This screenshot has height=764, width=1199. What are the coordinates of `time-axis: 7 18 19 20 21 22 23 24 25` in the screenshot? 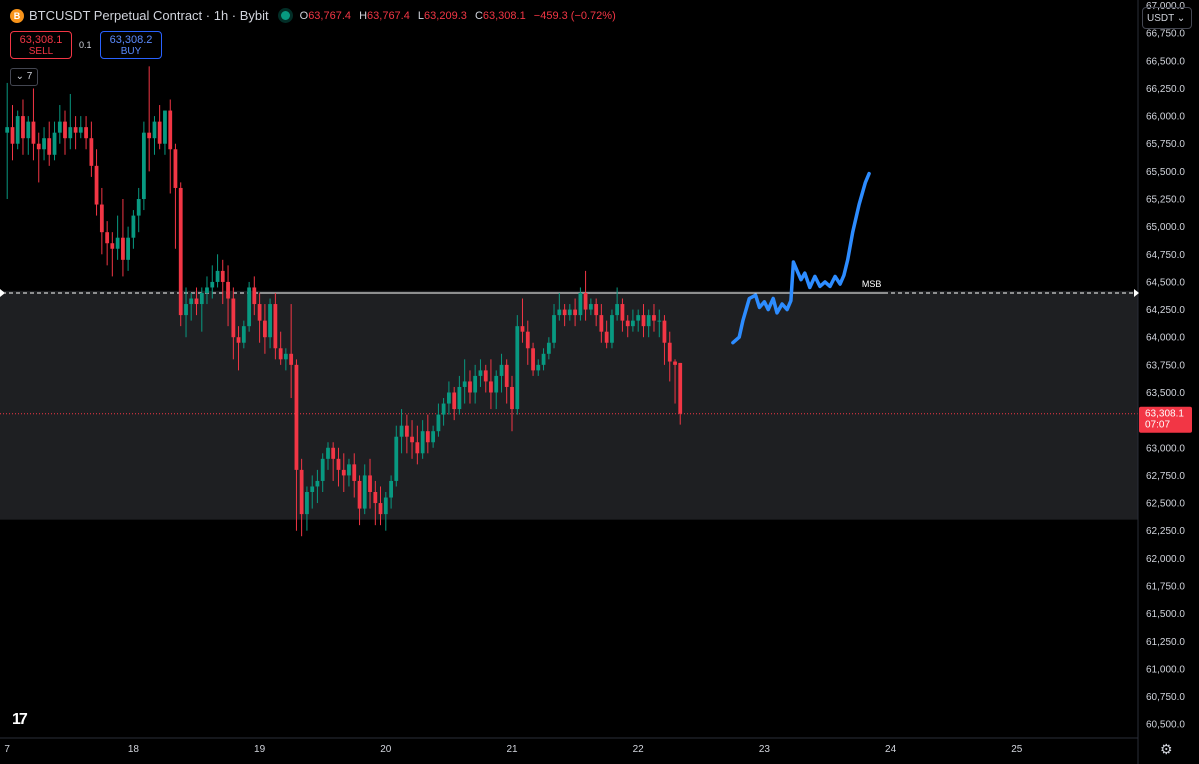 It's located at (513, 749).